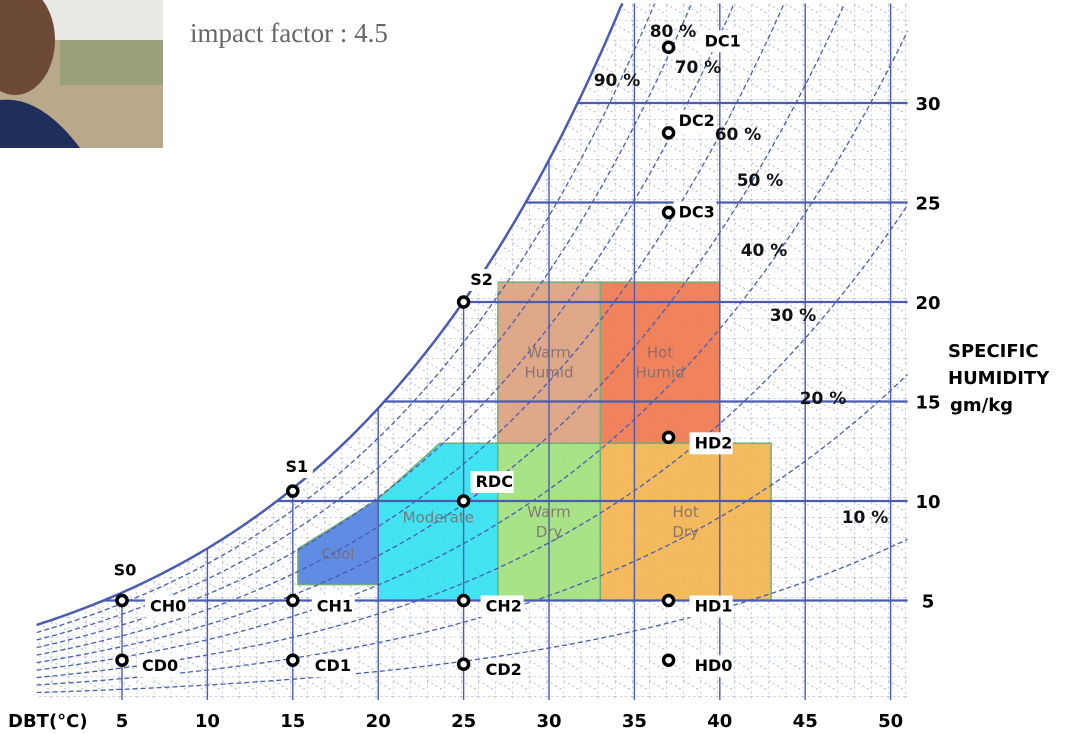  Describe the element at coordinates (122, 721) in the screenshot. I see `x-tick-label: 5` at that location.